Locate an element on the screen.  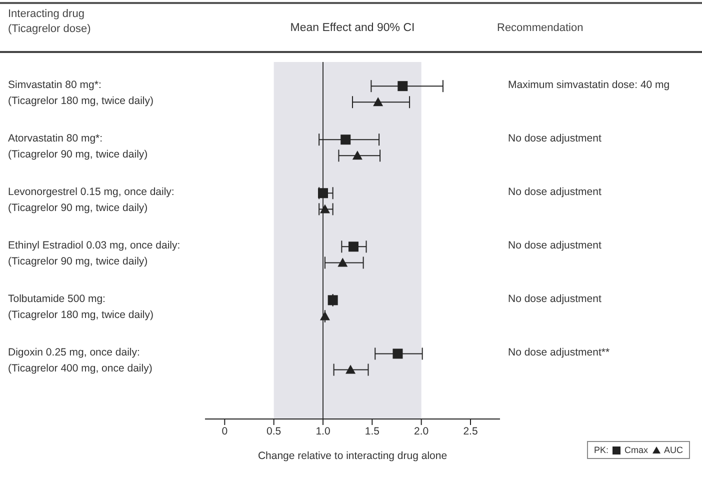
legend-label: AUC is located at coordinates (673, 450).